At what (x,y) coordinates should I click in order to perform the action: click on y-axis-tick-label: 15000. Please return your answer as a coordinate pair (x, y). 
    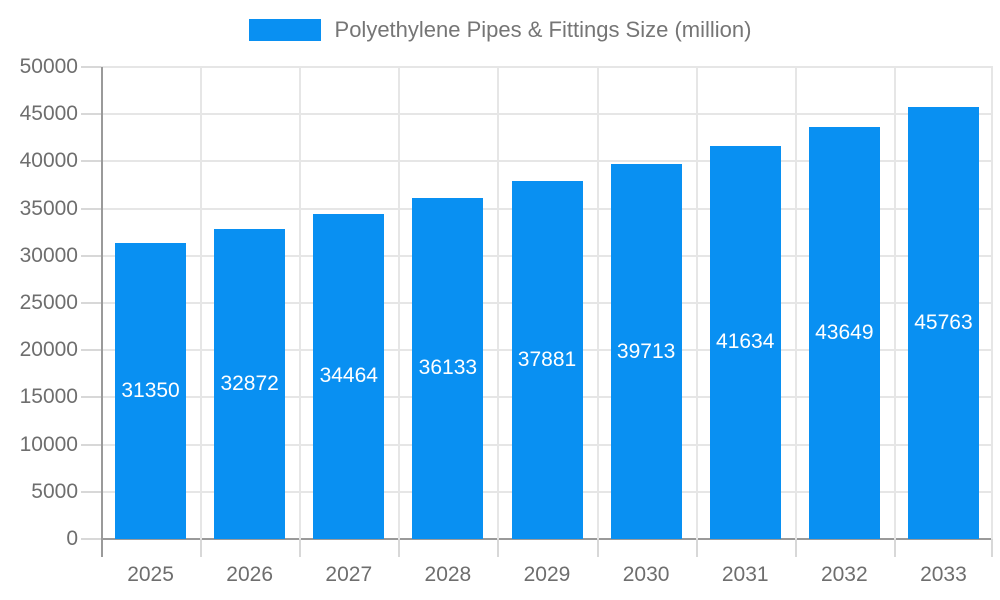
    Looking at the image, I should click on (48, 397).